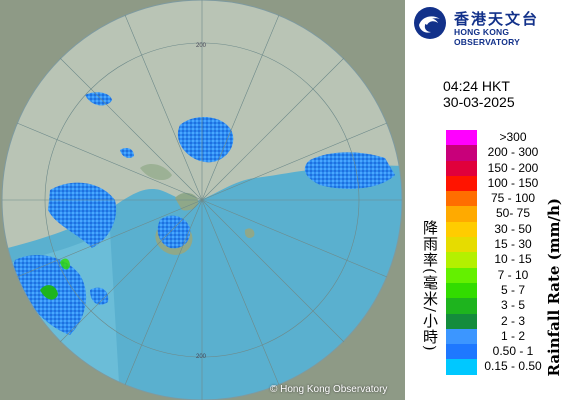  What do you see at coordinates (430, 23) in the screenshot?
I see `hko-swirl-logo-icon` at bounding box center [430, 23].